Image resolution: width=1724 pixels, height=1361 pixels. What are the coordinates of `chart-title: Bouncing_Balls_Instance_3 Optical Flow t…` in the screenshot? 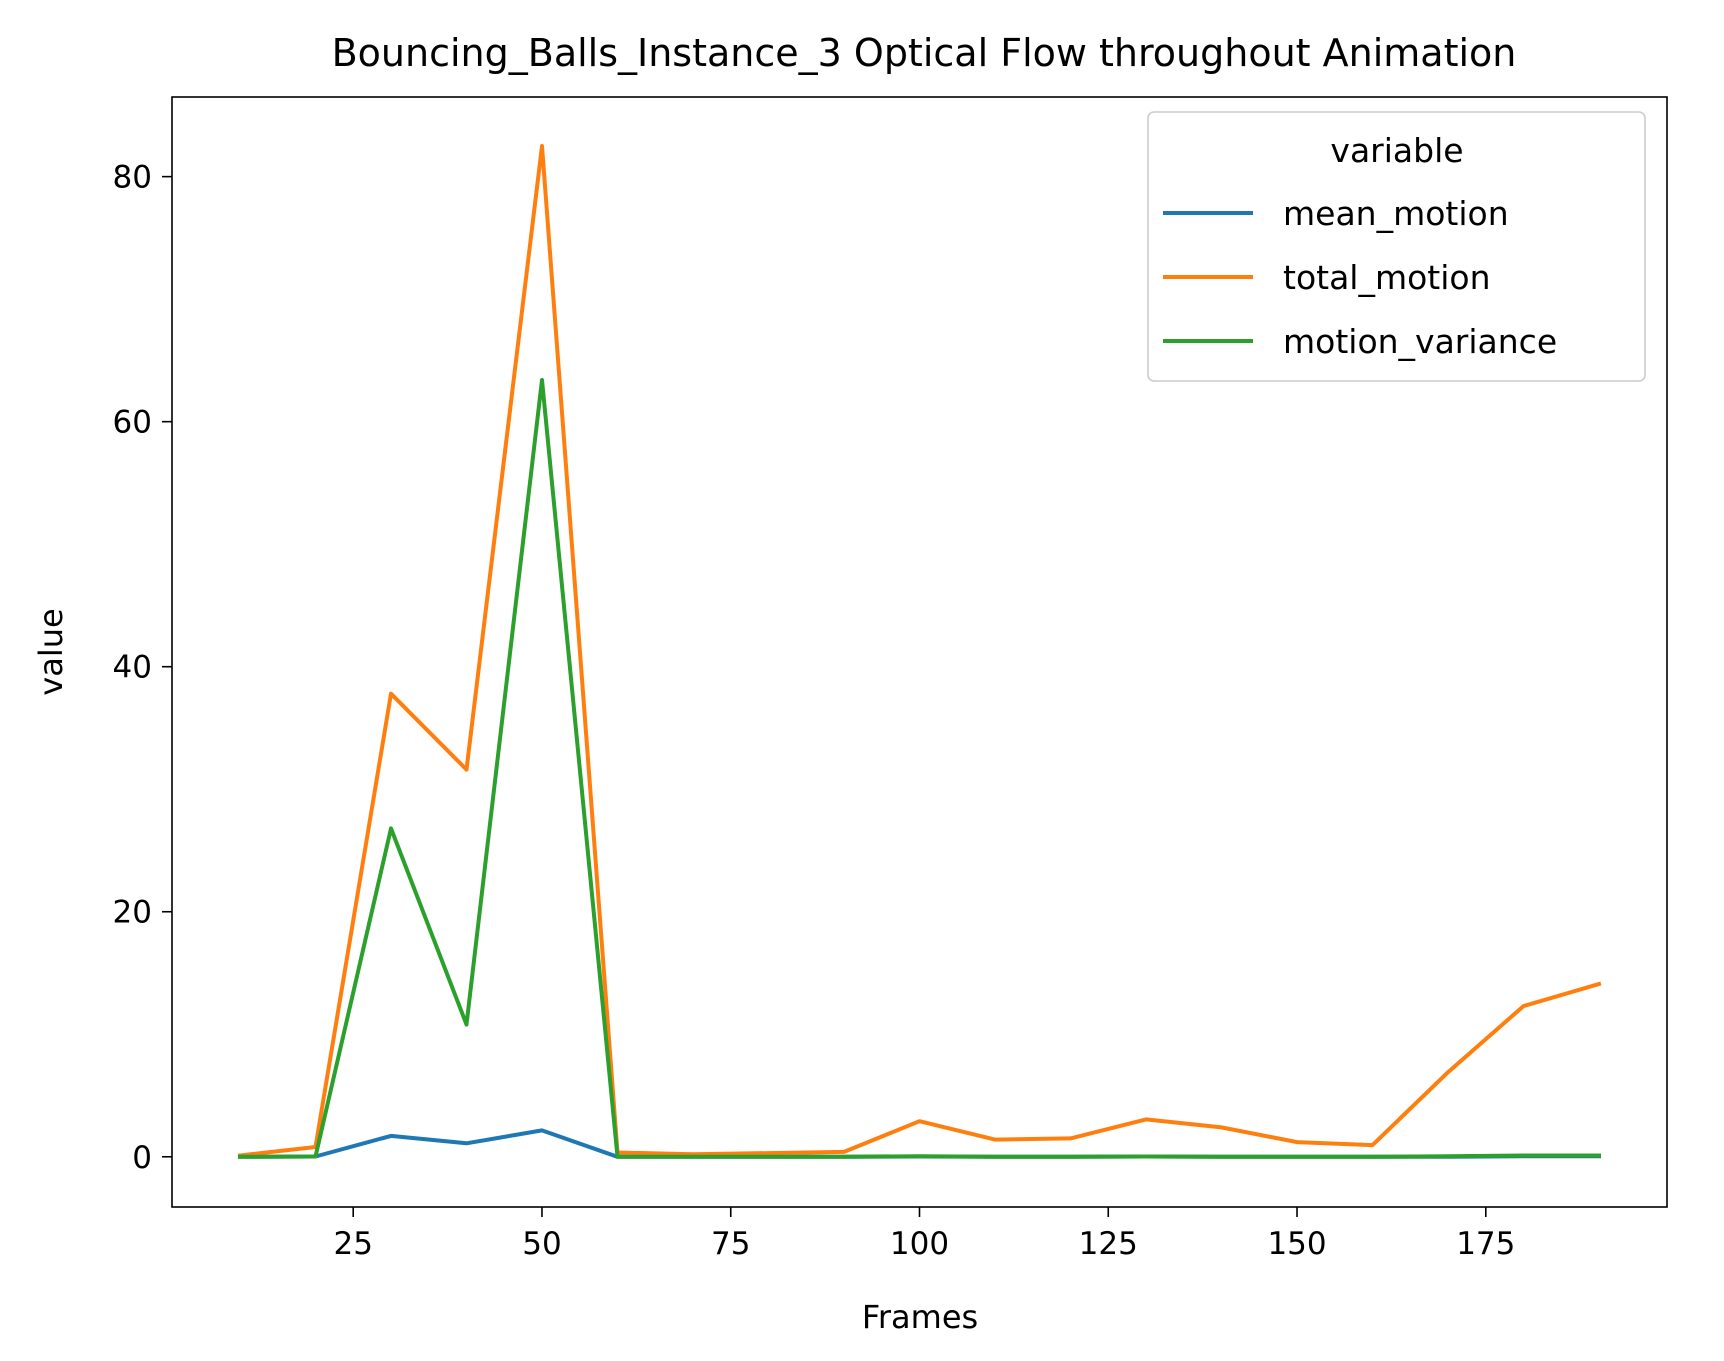 It's located at (924, 53).